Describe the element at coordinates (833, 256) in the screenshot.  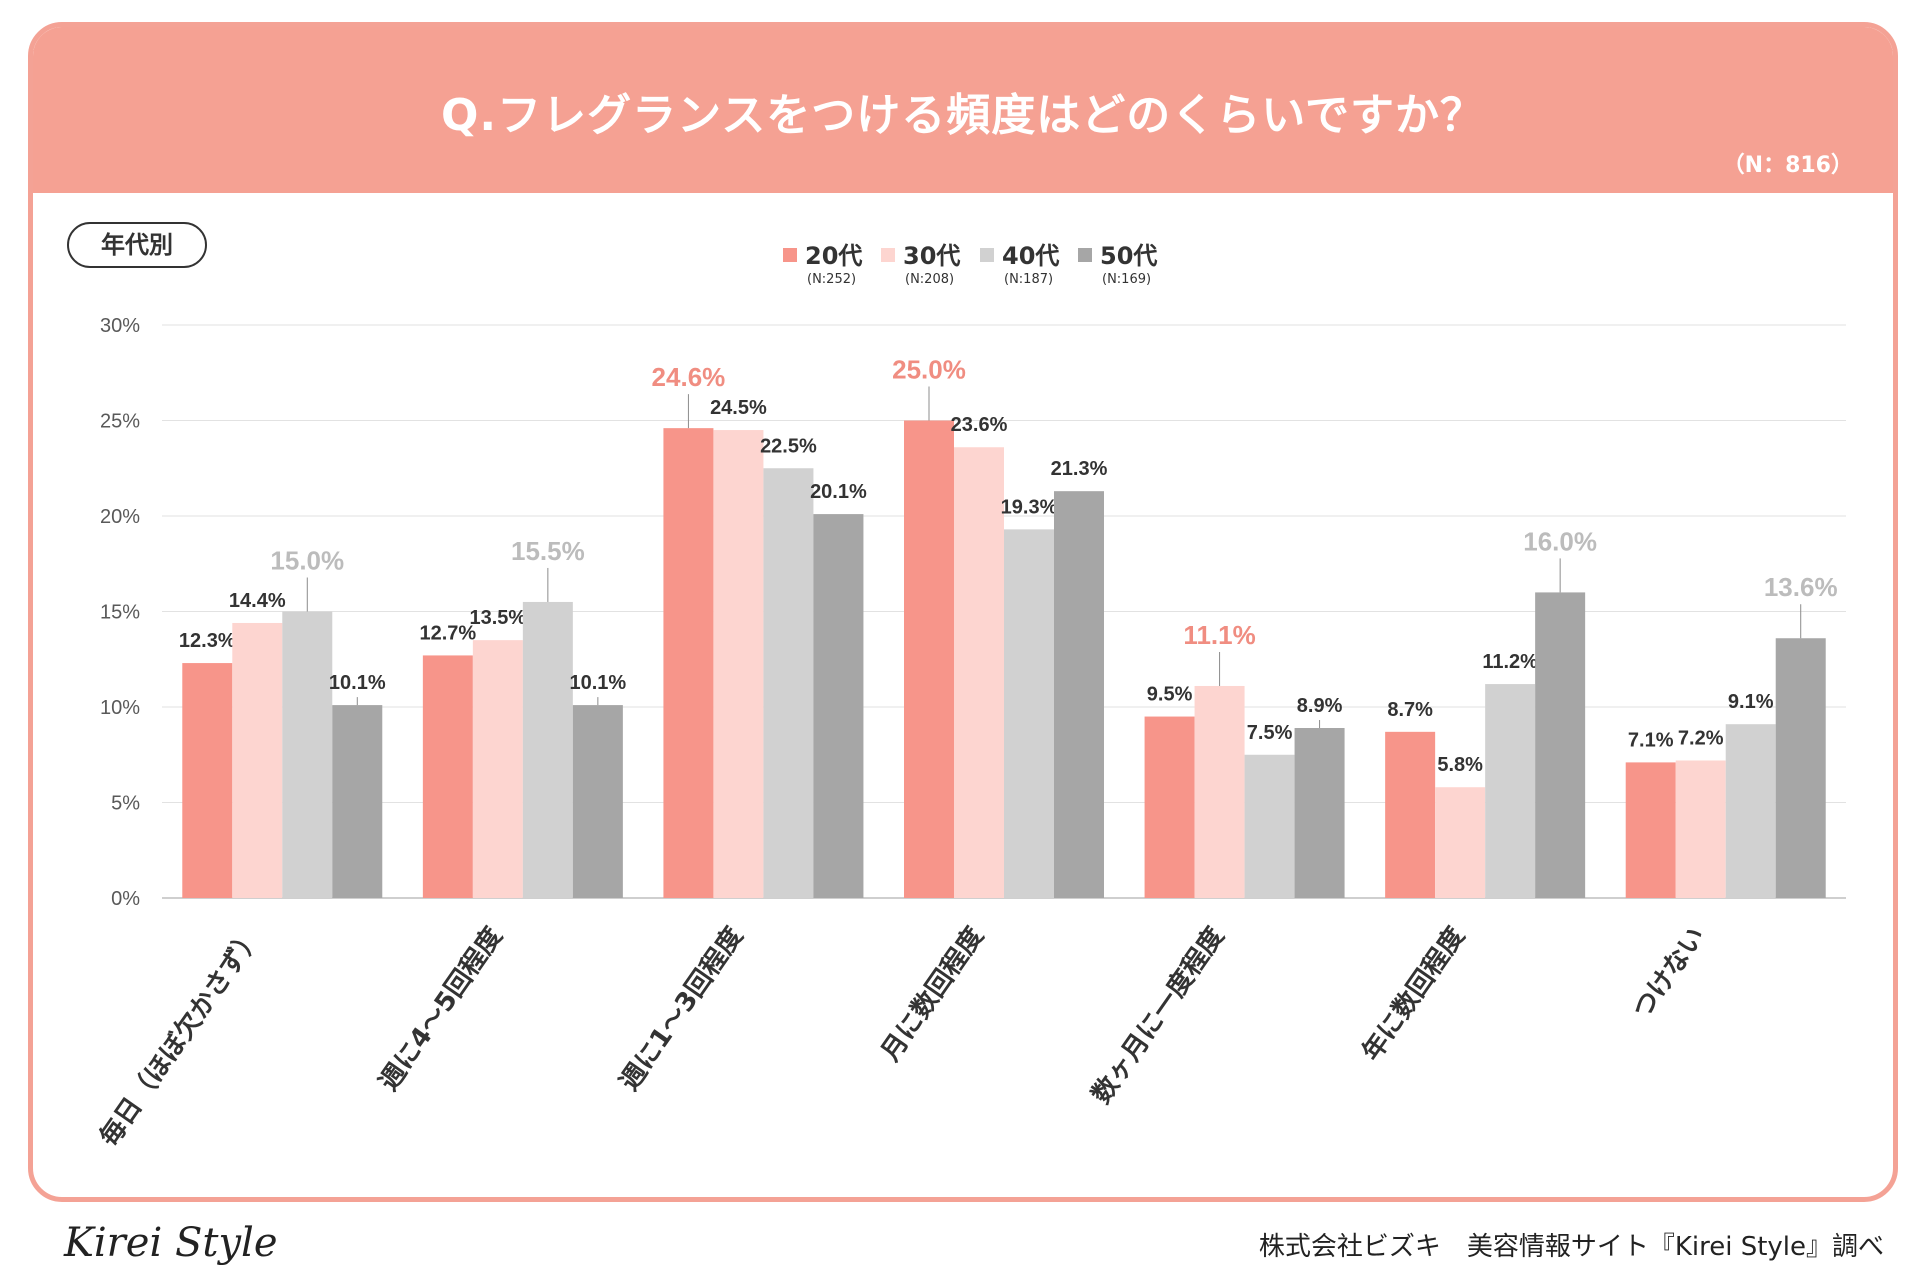
I see `legend-label: 20代` at that location.